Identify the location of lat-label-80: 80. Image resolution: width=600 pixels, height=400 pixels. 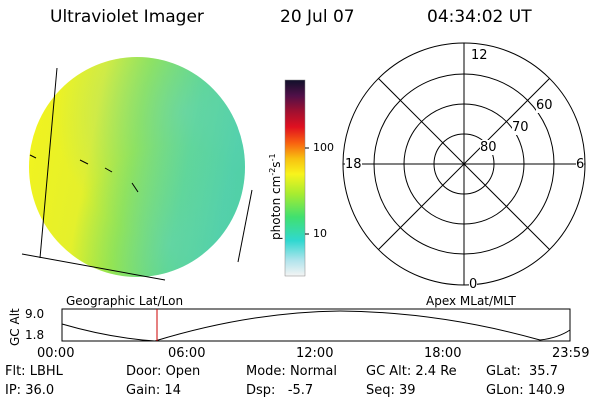
(488, 147).